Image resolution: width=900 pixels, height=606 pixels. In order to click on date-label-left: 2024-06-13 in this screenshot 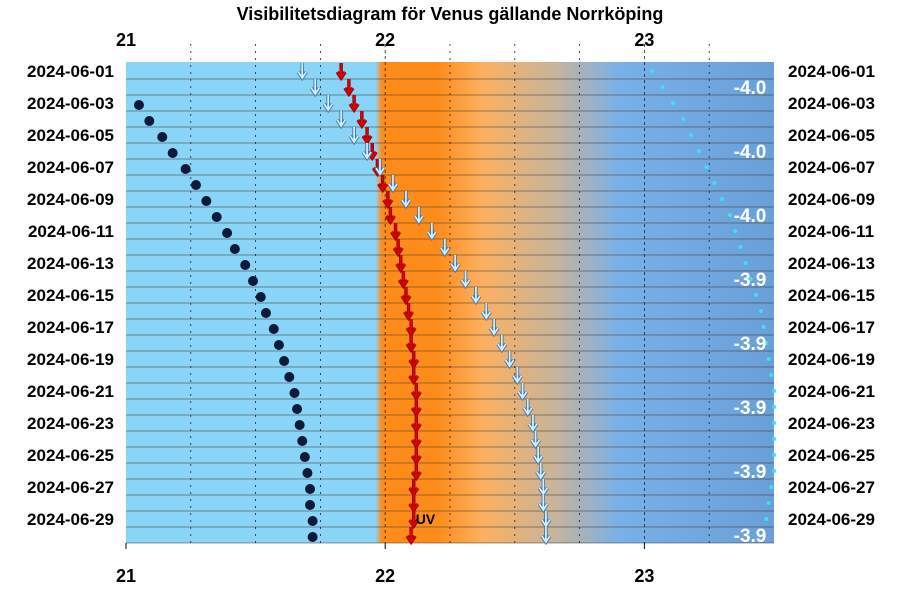, I will do `click(70, 263)`.